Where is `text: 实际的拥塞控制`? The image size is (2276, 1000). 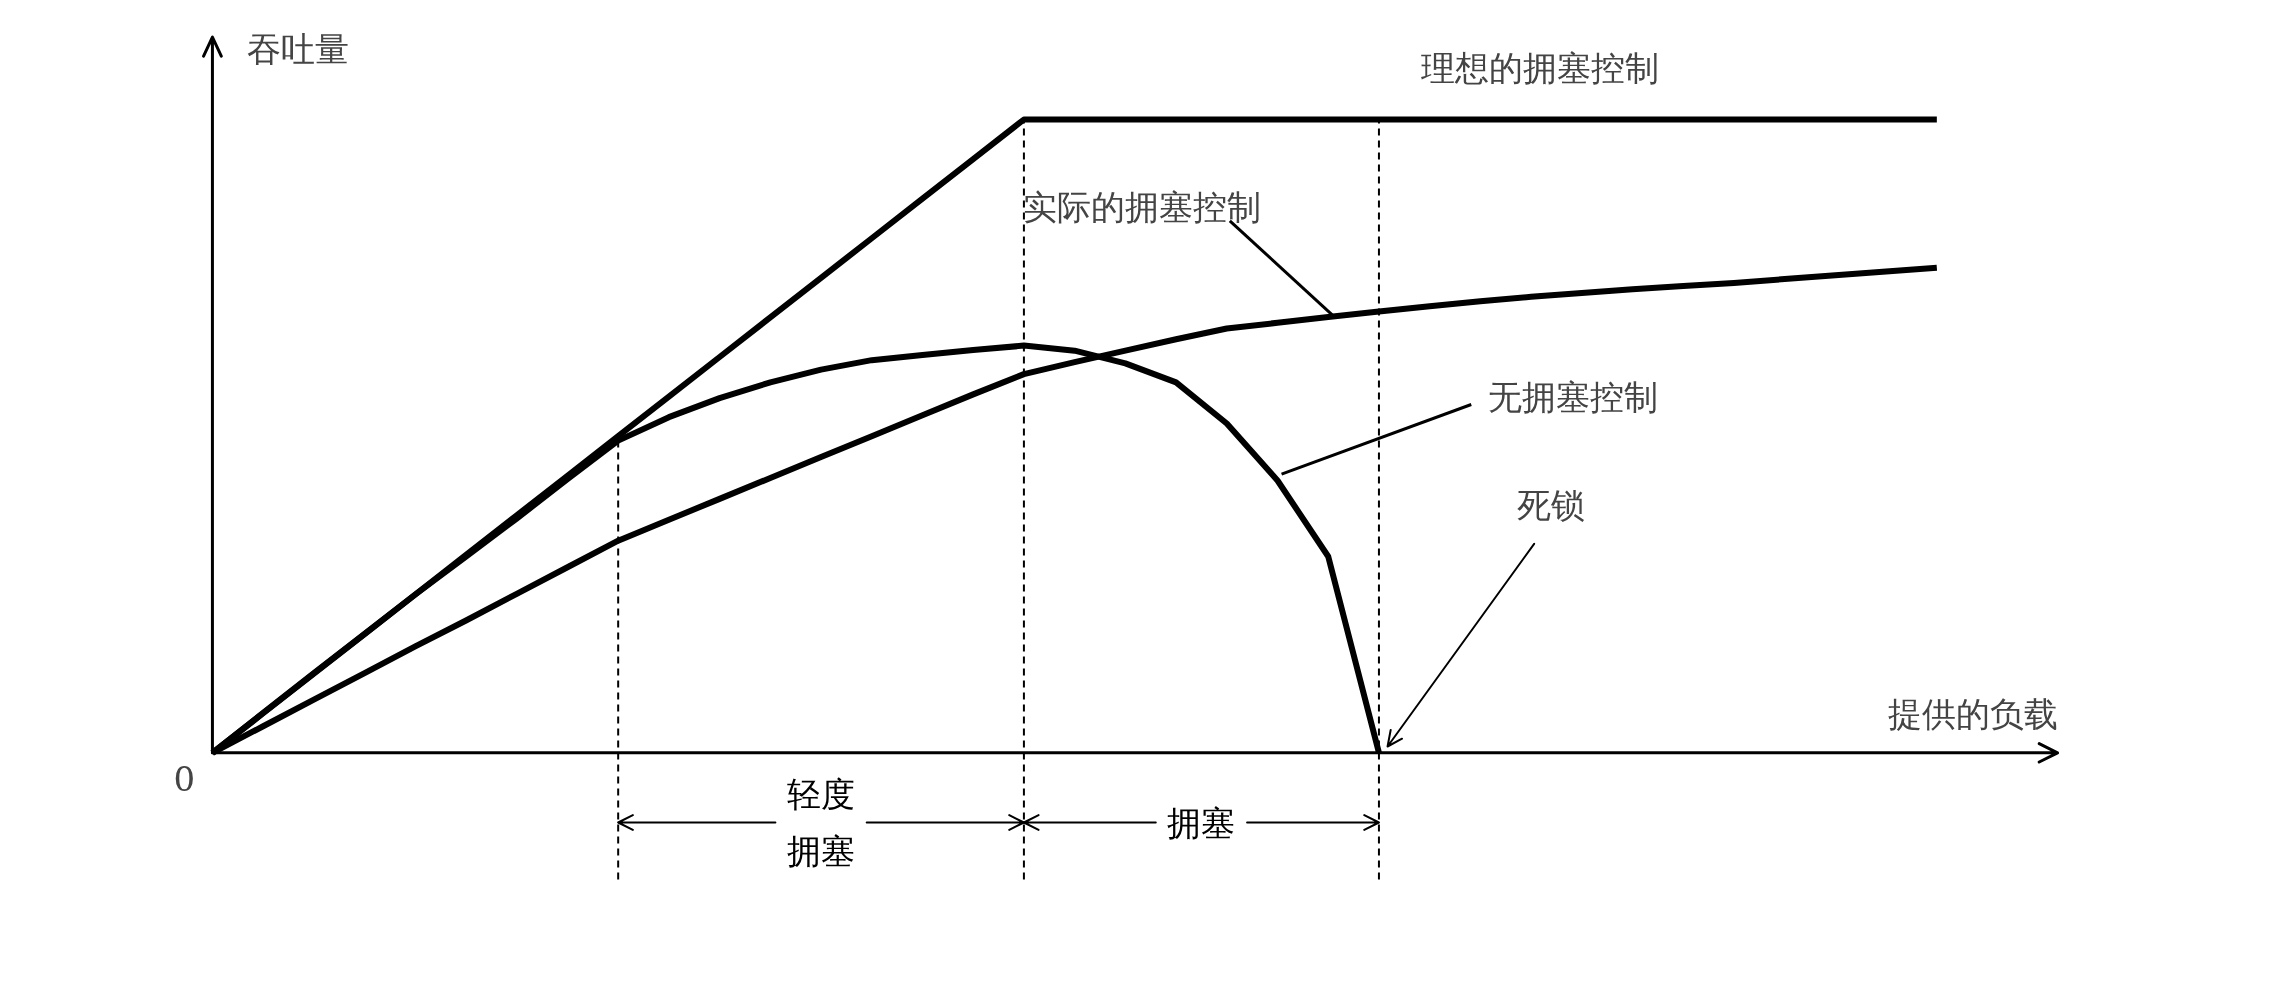 text: 实际的拥塞控制 is located at coordinates (1141, 207).